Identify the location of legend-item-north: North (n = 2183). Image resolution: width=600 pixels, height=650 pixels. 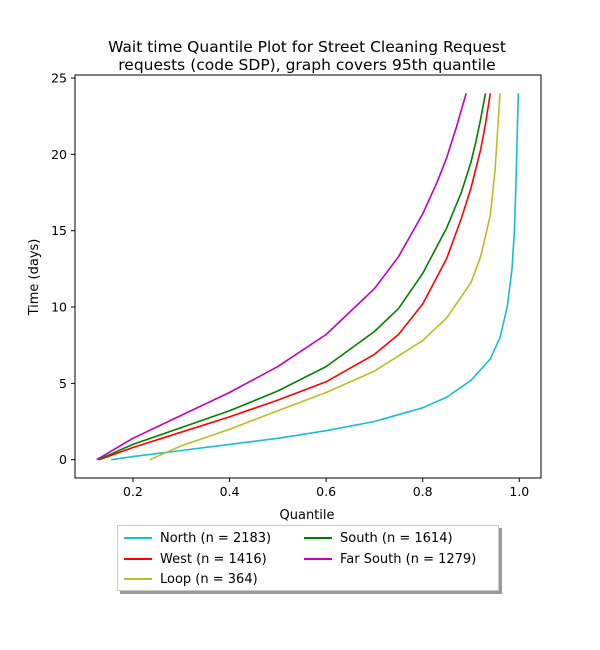
(197, 538).